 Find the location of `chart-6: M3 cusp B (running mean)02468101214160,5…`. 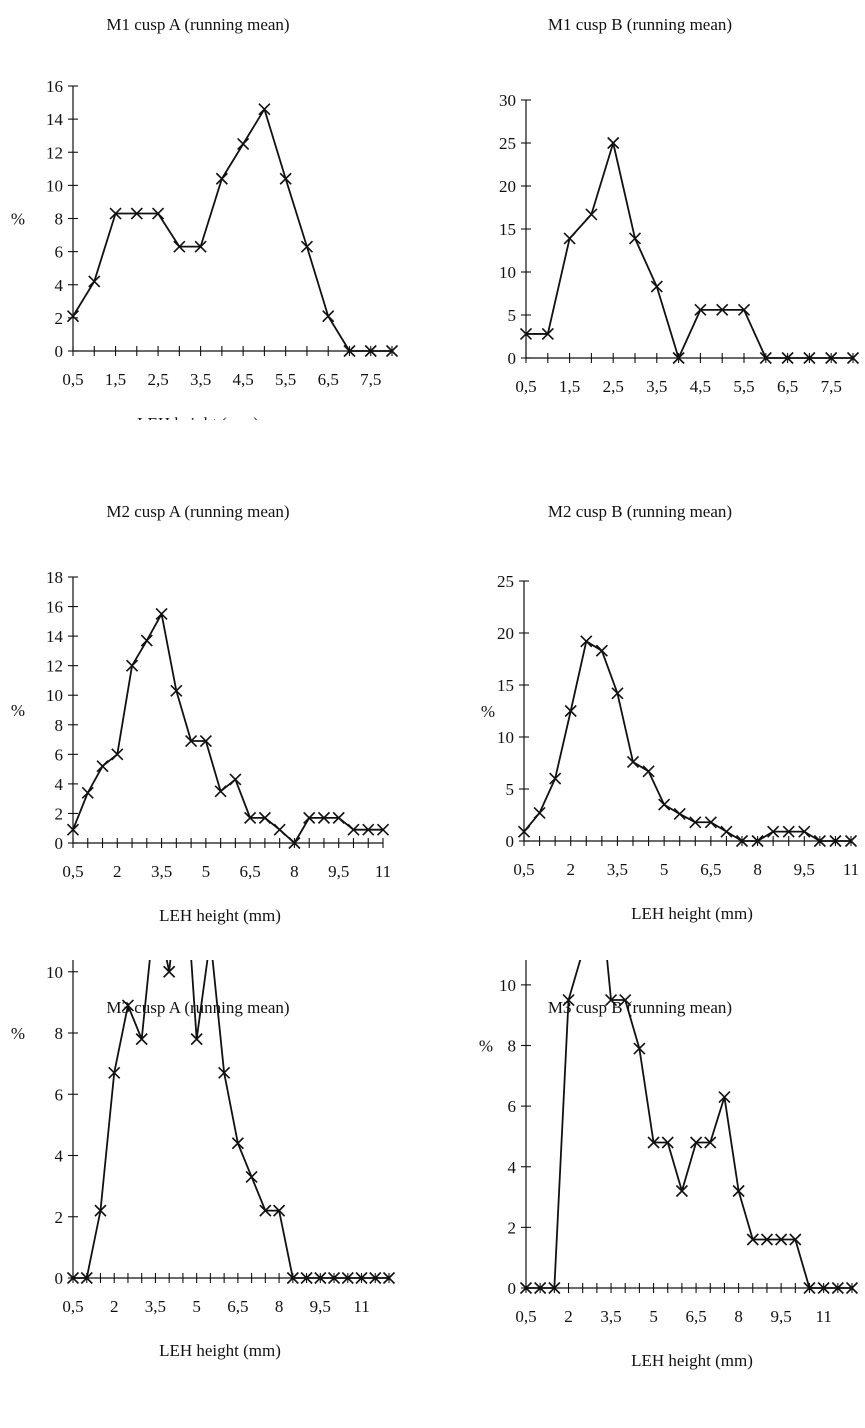

chart-6: M3 cusp B (running mean)02468101214160,5… is located at coordinates (669, 1165).